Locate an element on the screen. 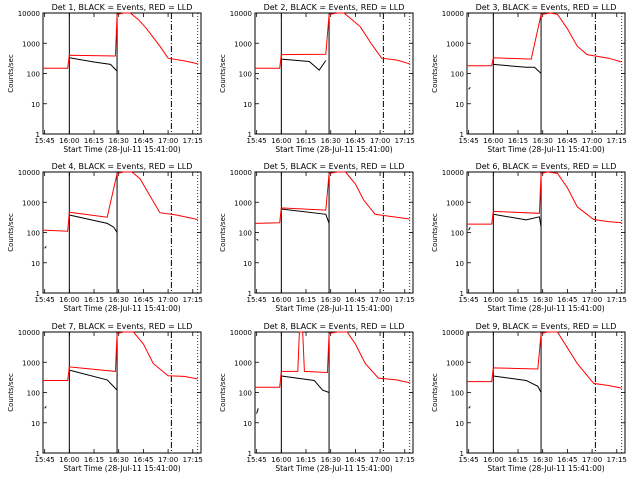 The width and height of the screenshot is (640, 480). x-tick-label: 17:00 is located at coordinates (168, 141).